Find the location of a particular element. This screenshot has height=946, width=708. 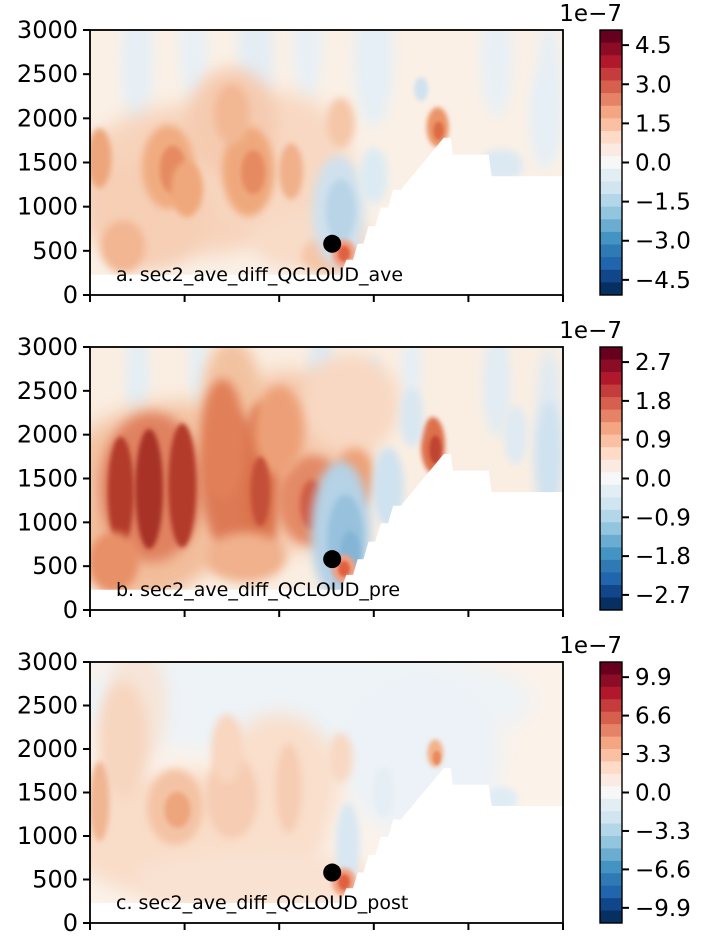

colorbar-a: 4.5 3.0 1.5 0.0 −1.5 −3.0 −4.5 1e−7 is located at coordinates (625, 148).